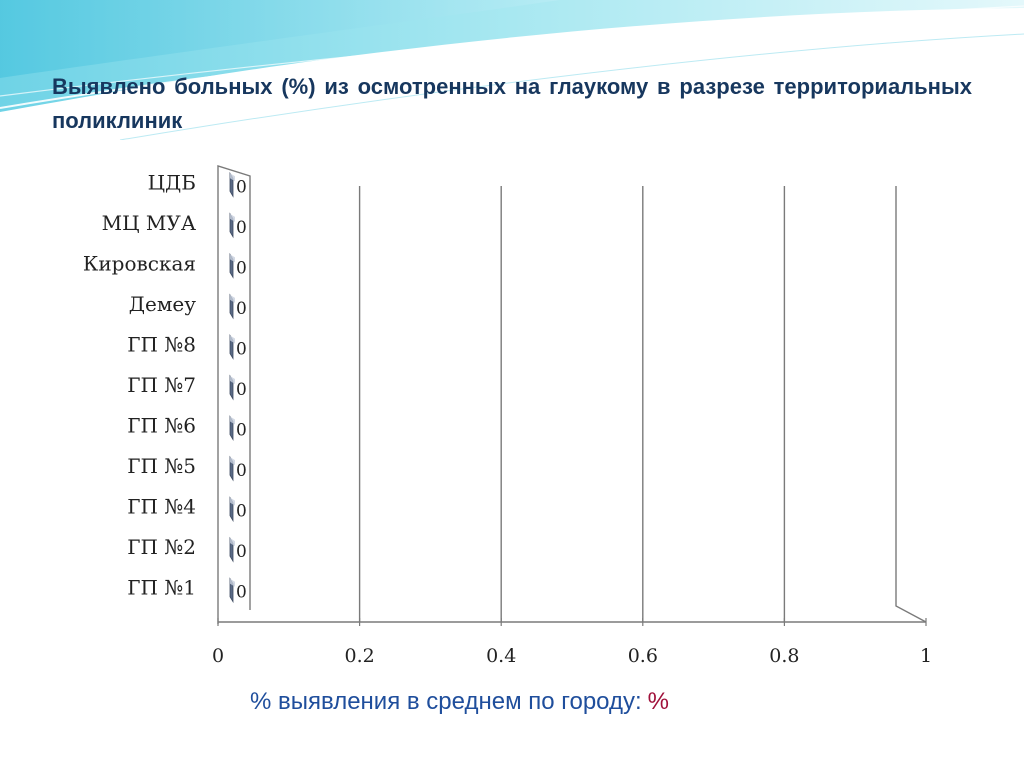  What do you see at coordinates (161, 466) in the screenshot?
I see `category-label: ГП №5` at bounding box center [161, 466].